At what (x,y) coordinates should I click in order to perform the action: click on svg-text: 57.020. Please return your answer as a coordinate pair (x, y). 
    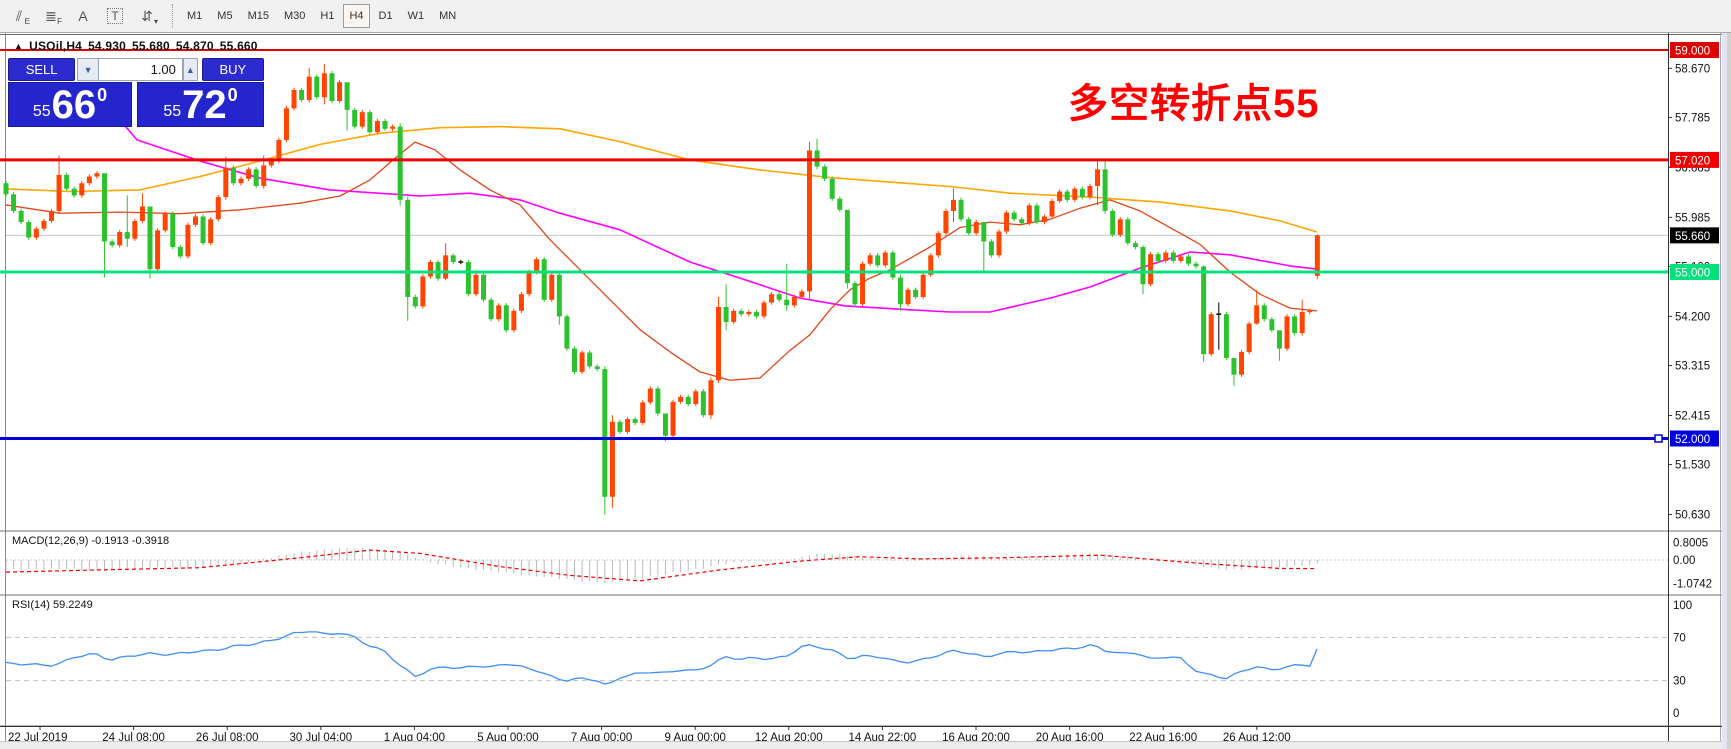
    Looking at the image, I should click on (1692, 161).